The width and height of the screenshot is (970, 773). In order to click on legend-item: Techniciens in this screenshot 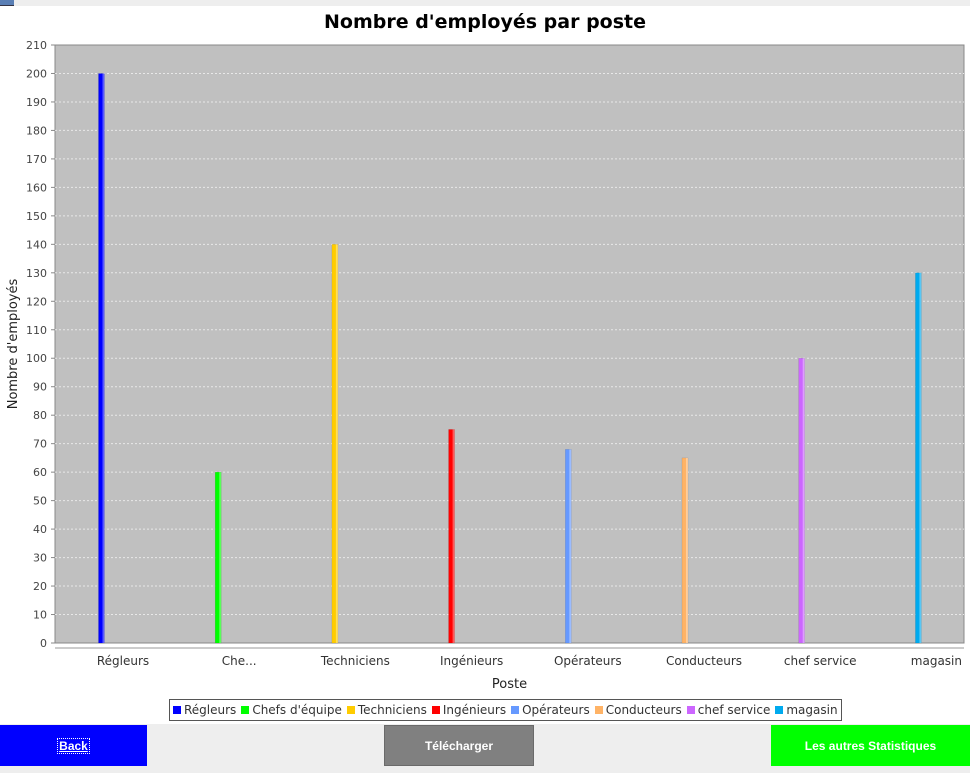, I will do `click(386, 710)`.